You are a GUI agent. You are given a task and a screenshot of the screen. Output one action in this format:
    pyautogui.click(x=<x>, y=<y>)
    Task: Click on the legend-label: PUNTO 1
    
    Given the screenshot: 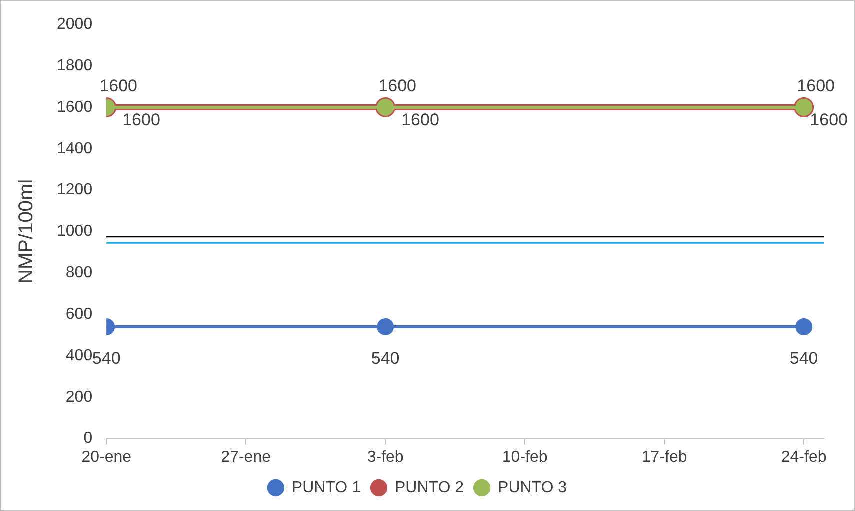 What is the action you would take?
    pyautogui.click(x=327, y=487)
    